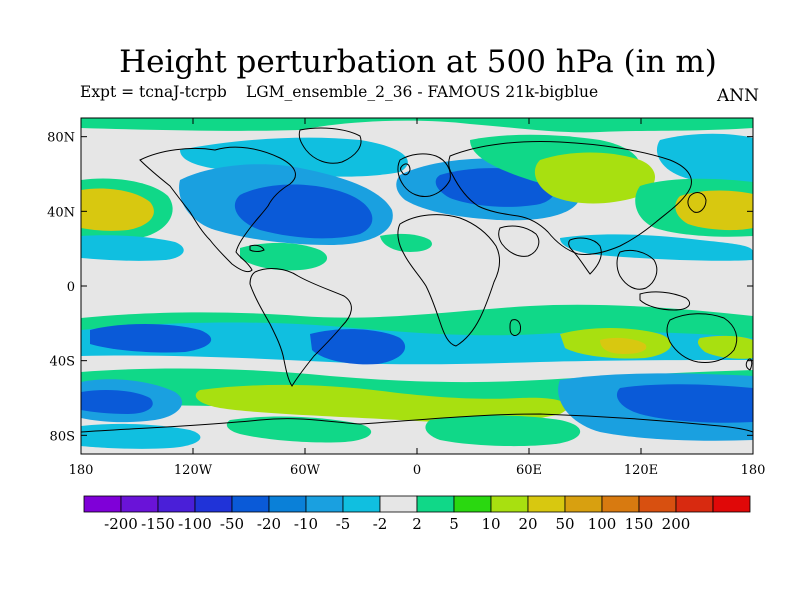 The height and width of the screenshot is (600, 800). I want to click on contour-north-atlantic-deep, so click(303, 211).